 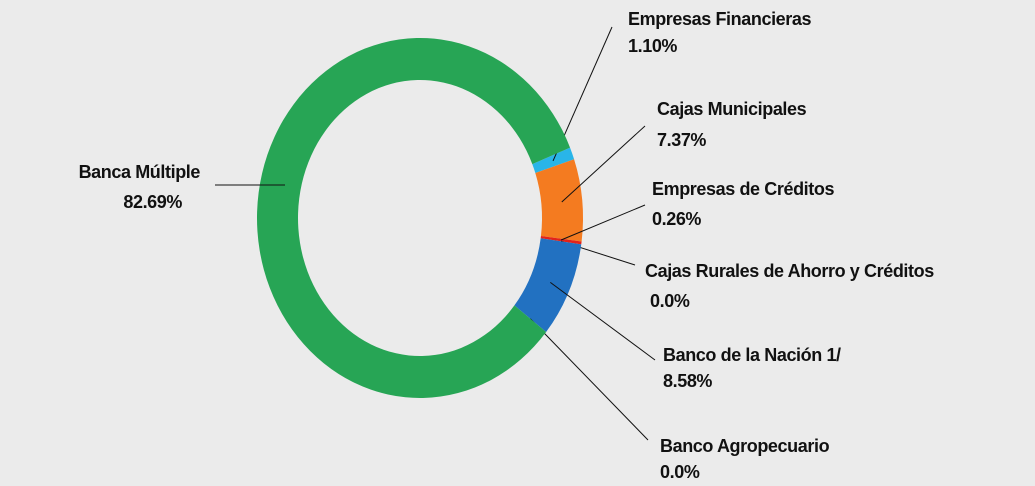 I want to click on slice-label: Cajas Municipales, so click(x=732, y=109).